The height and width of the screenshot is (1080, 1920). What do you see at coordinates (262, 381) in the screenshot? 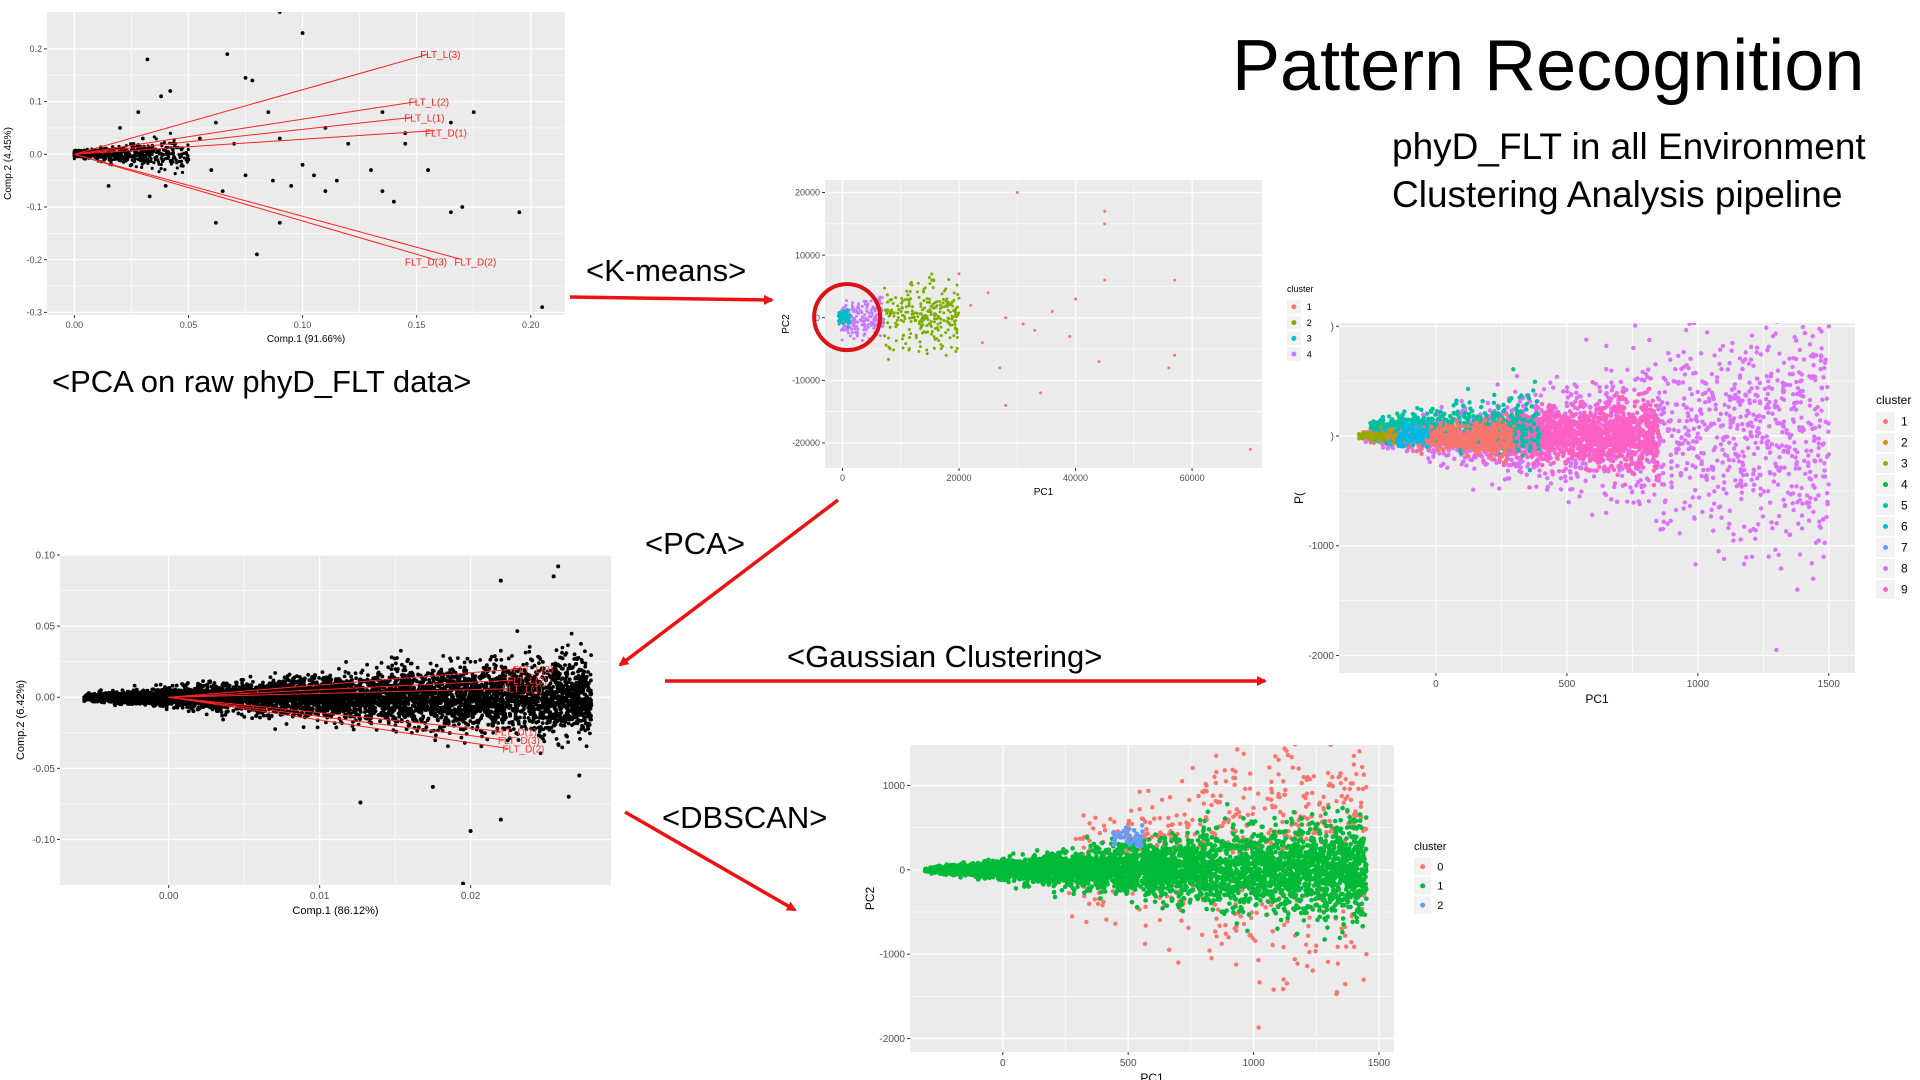
I see `raw-pca-caption: <PCA on raw phyD_FLT data>` at bounding box center [262, 381].